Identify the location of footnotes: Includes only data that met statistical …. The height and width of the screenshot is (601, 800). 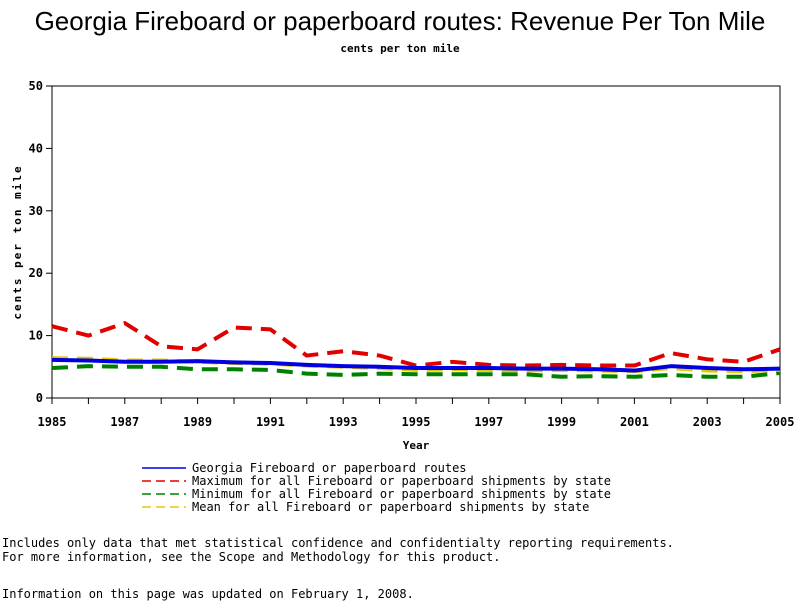
(338, 550).